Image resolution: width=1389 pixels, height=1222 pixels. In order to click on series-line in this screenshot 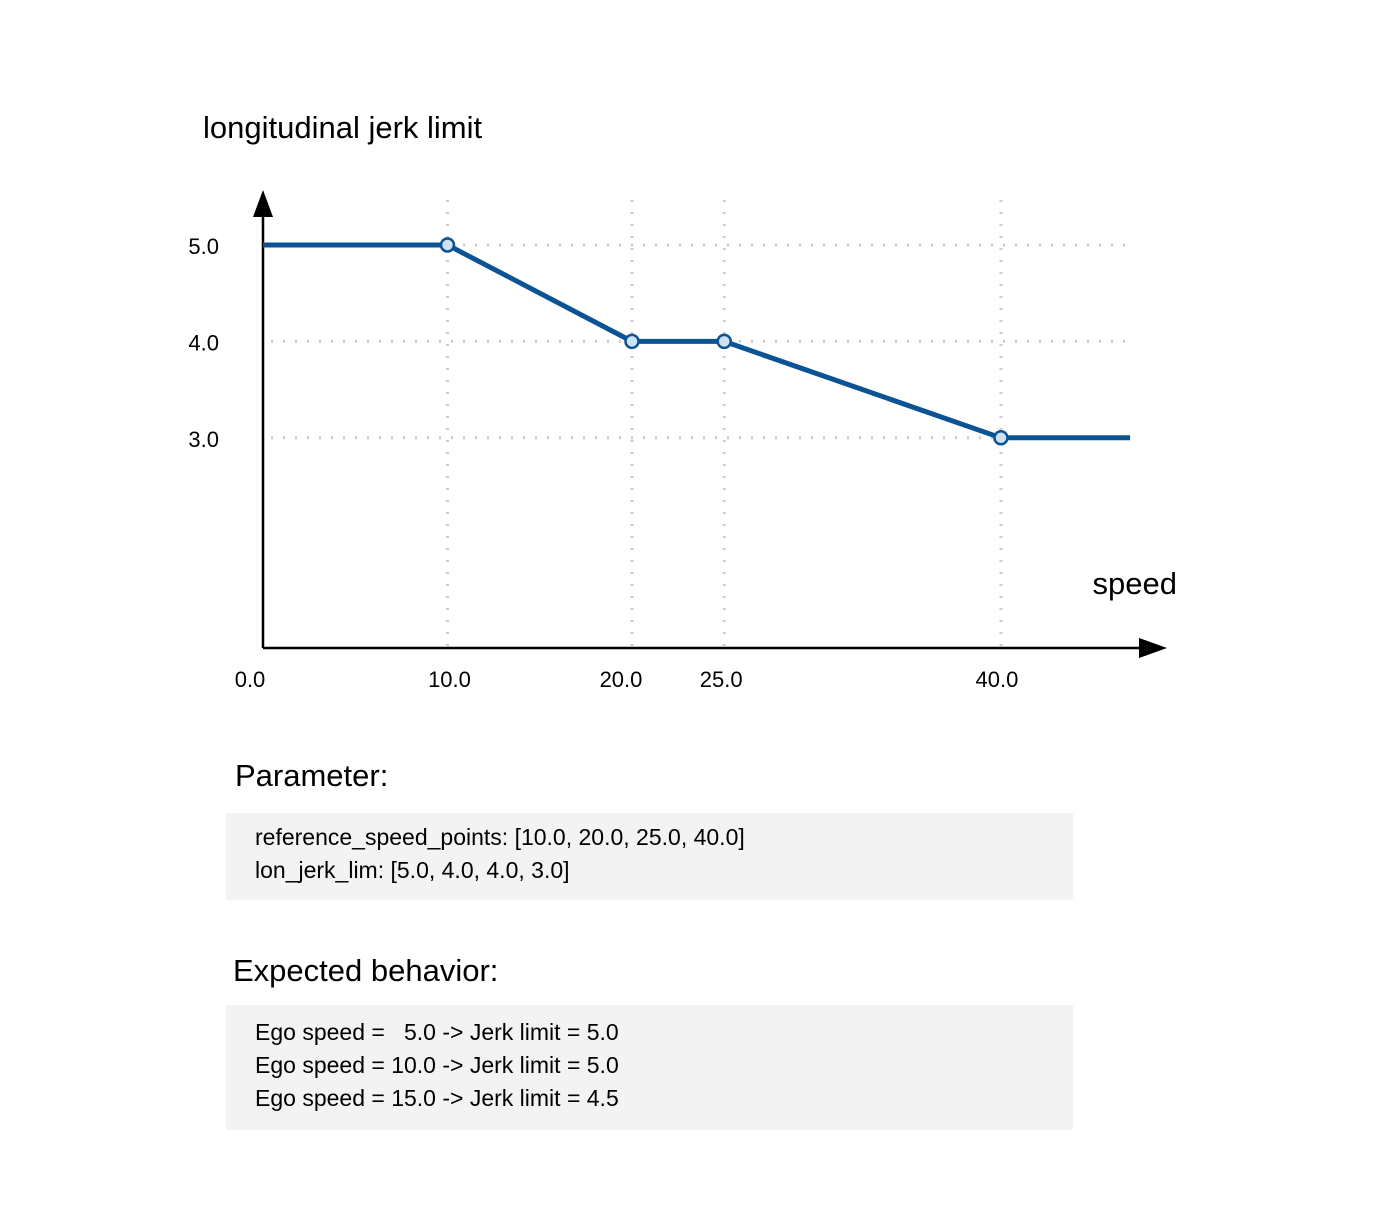, I will do `click(697, 341)`.